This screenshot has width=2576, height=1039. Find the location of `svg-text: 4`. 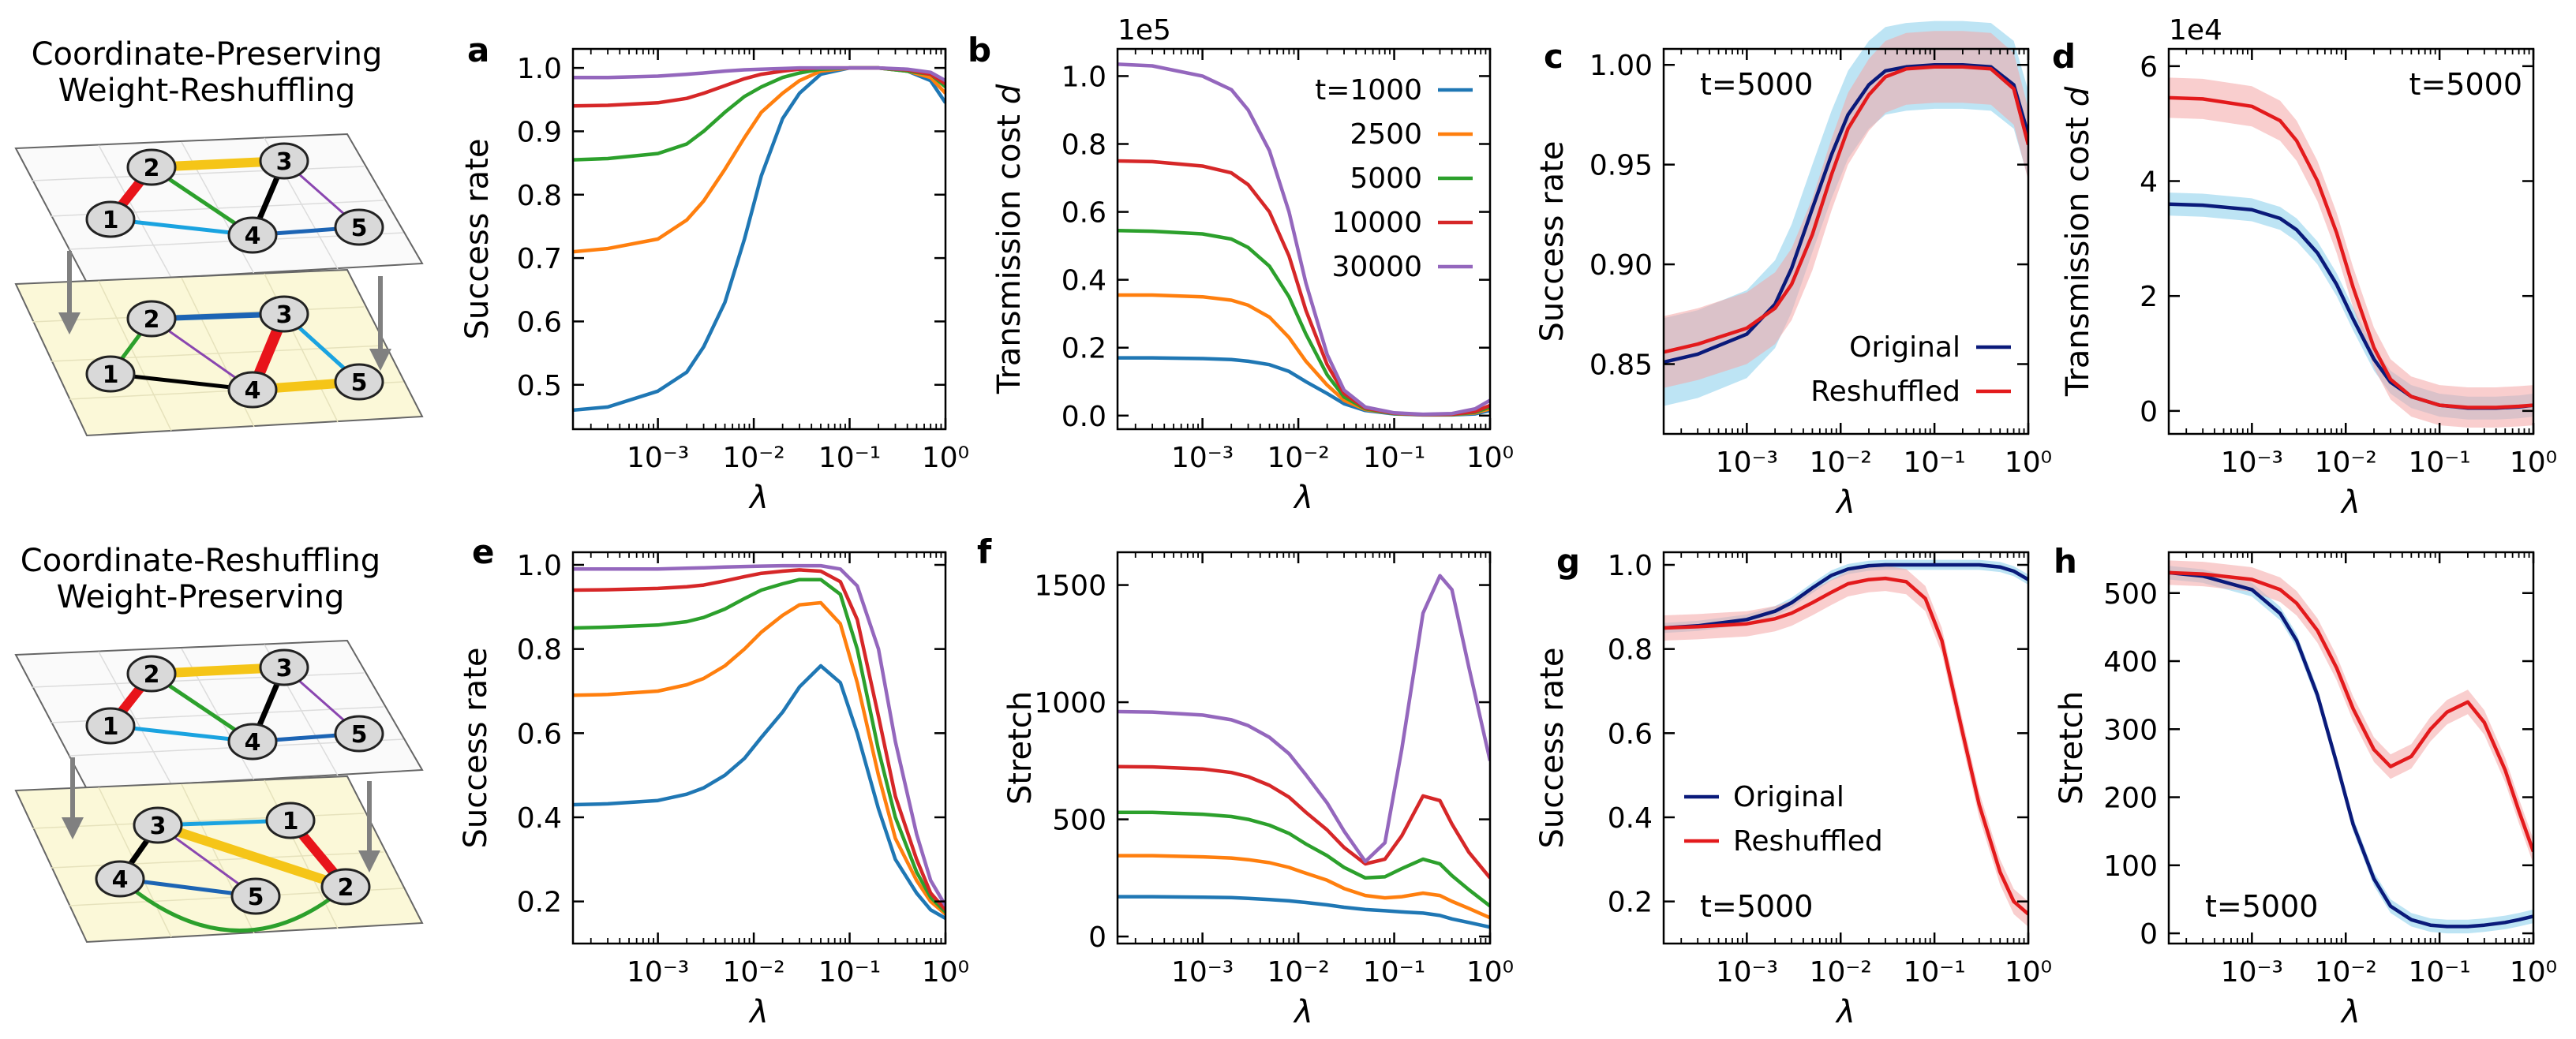

svg-text: 4 is located at coordinates (253, 743).